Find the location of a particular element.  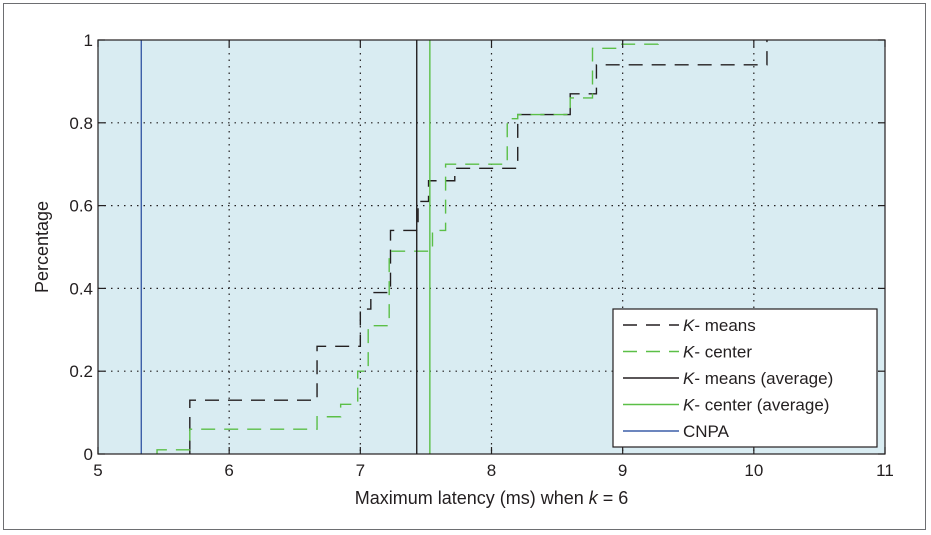

x-axis-label-suffix: = 6 is located at coordinates (613, 498).